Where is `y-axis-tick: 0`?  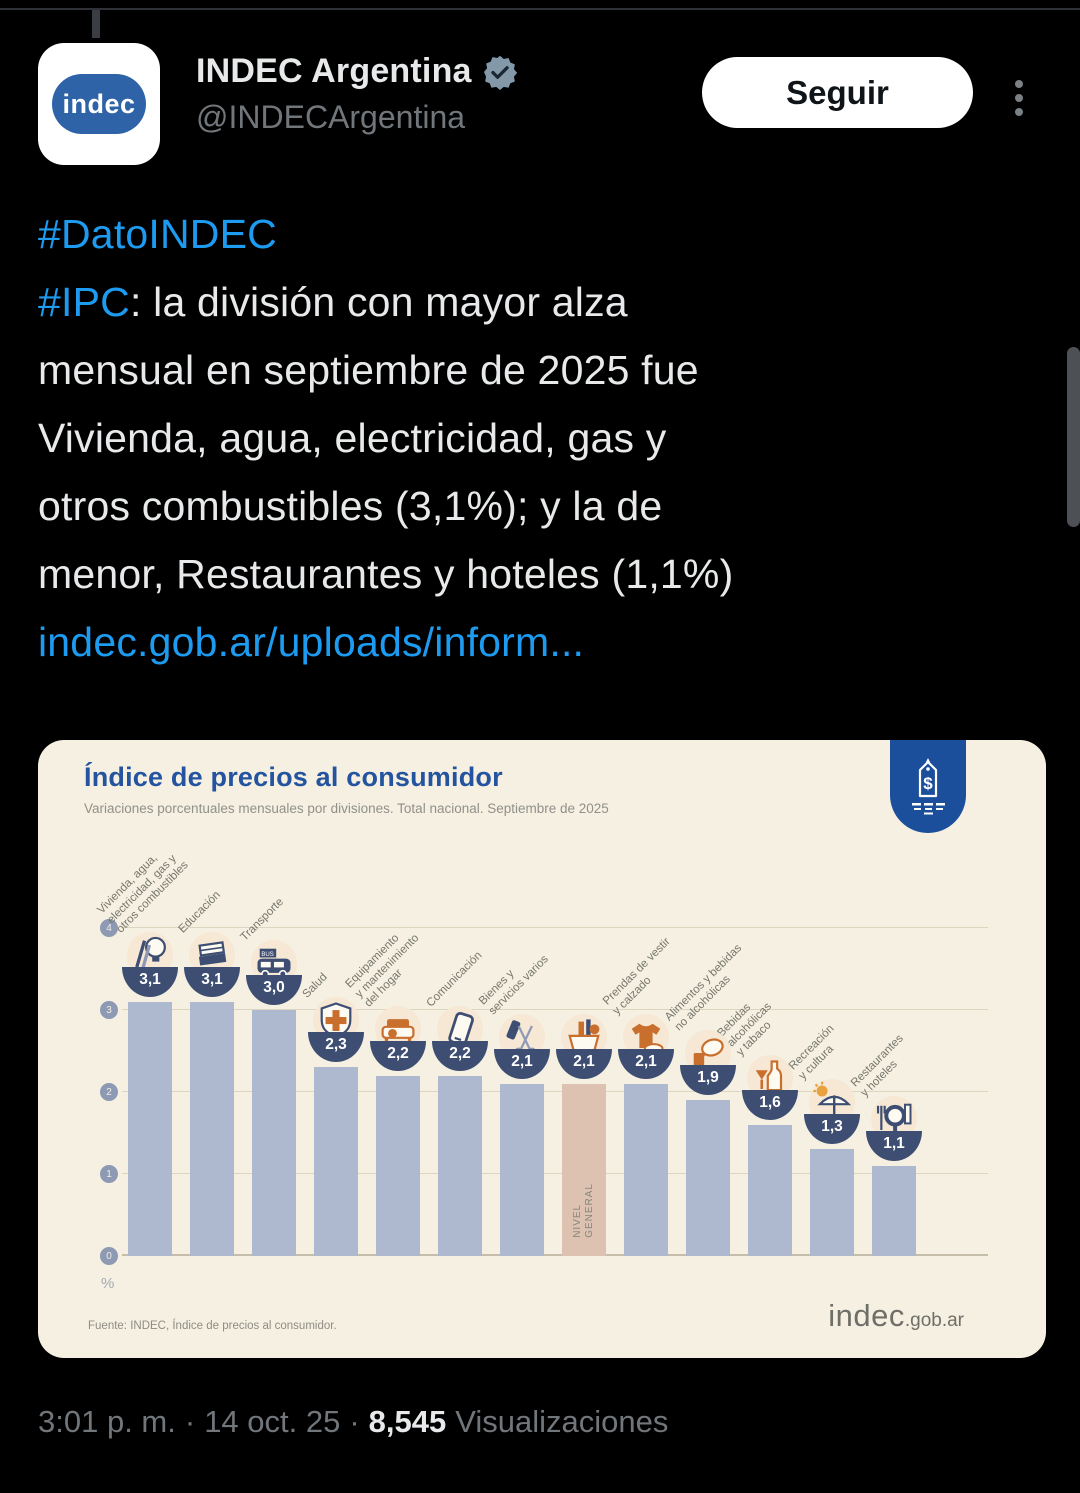
y-axis-tick: 0 is located at coordinates (109, 1256).